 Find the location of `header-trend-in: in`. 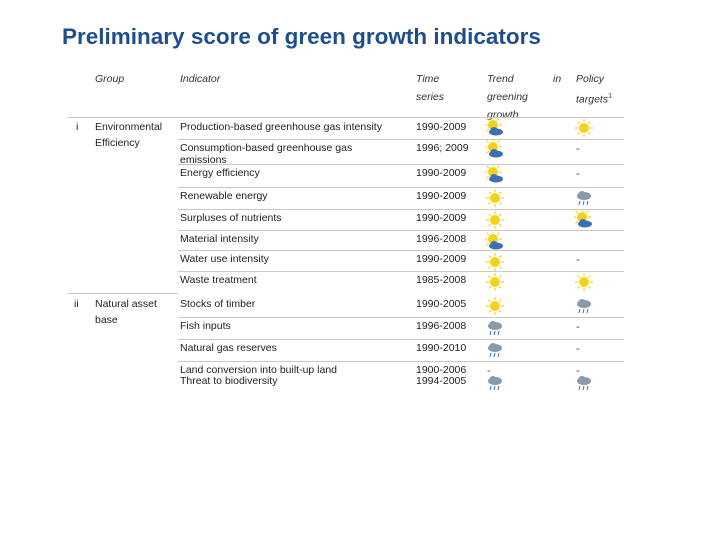

header-trend-in: in is located at coordinates (557, 79).